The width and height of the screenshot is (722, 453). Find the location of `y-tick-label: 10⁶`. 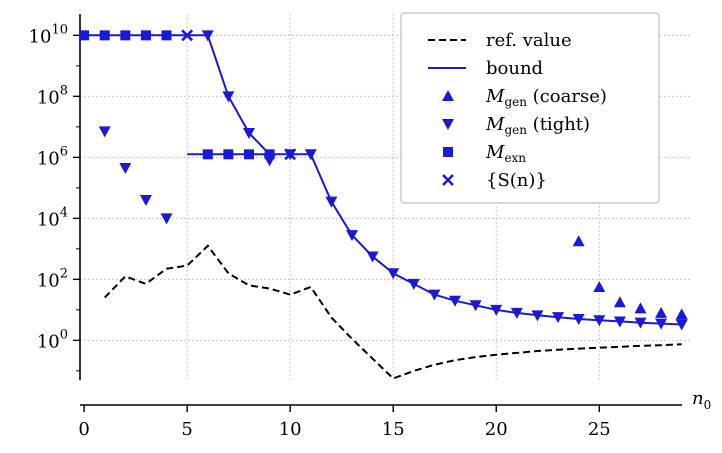

y-tick-label: 10⁶ is located at coordinates (52, 156).